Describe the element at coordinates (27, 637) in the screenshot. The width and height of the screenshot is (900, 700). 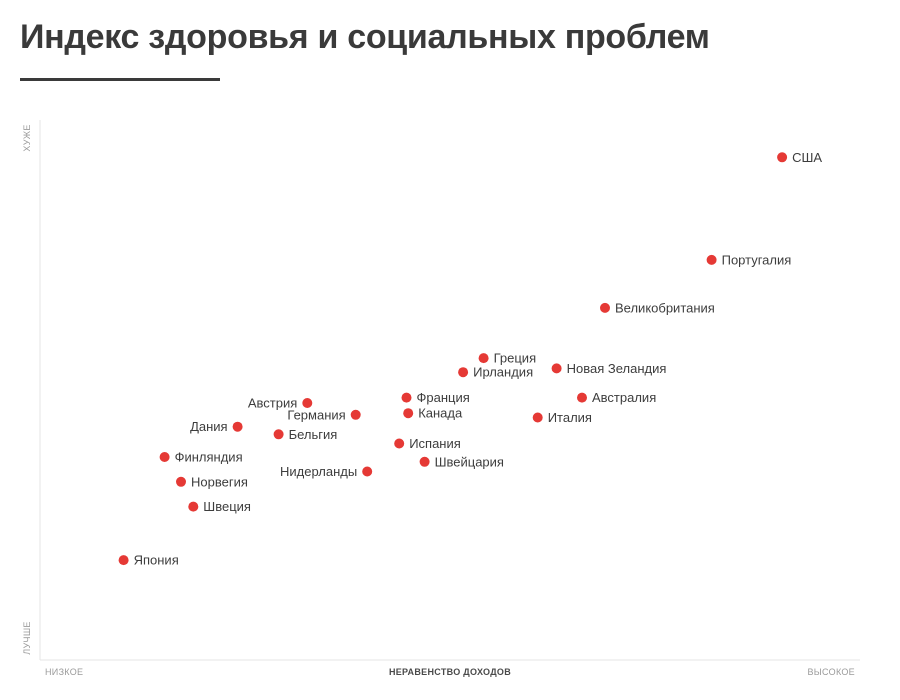
I see `y-axis-low-label: ЛУЧШЕ` at that location.